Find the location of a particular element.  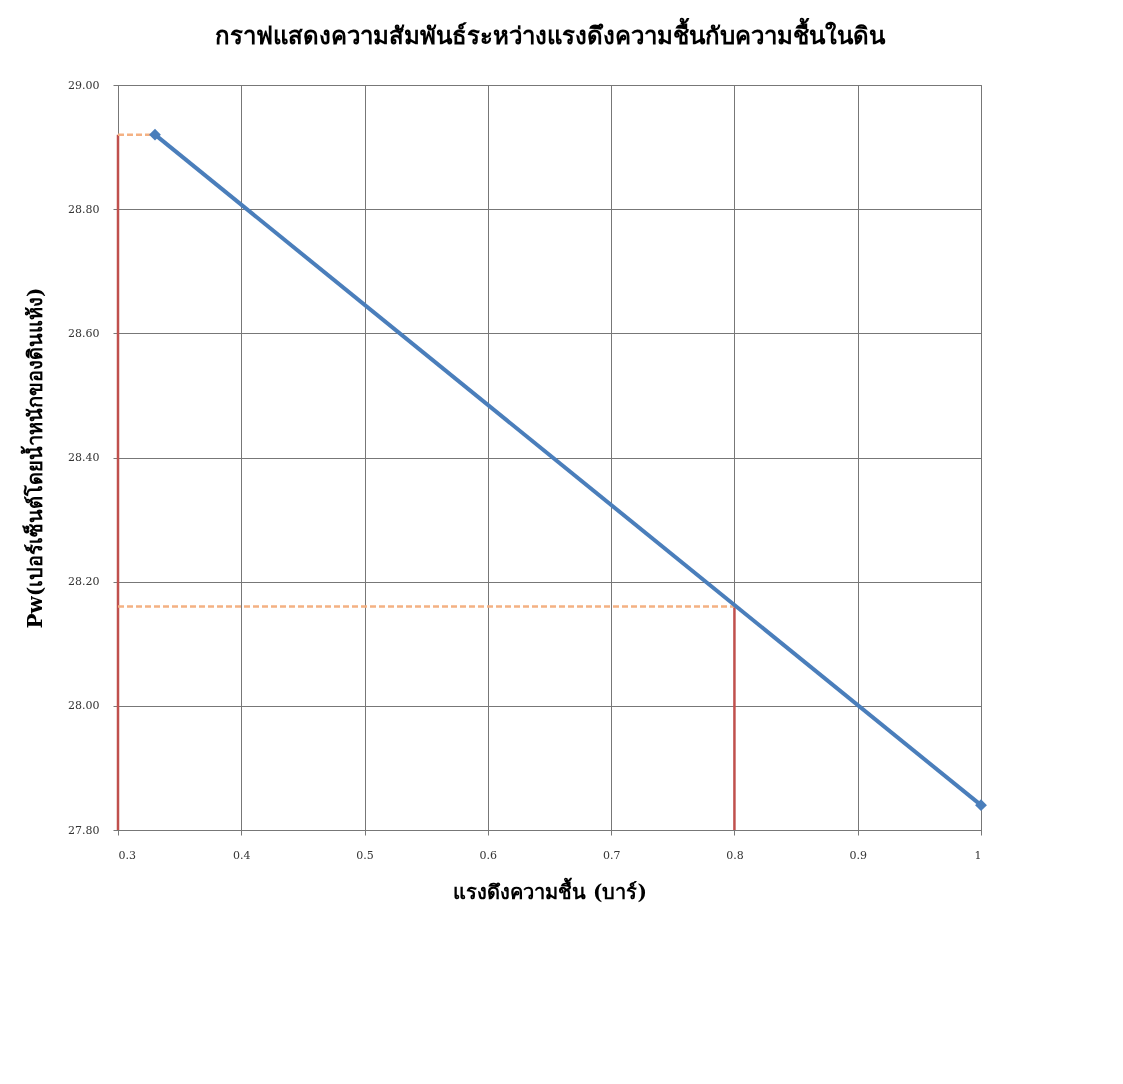

x-tick-label: 1 is located at coordinates (978, 855).